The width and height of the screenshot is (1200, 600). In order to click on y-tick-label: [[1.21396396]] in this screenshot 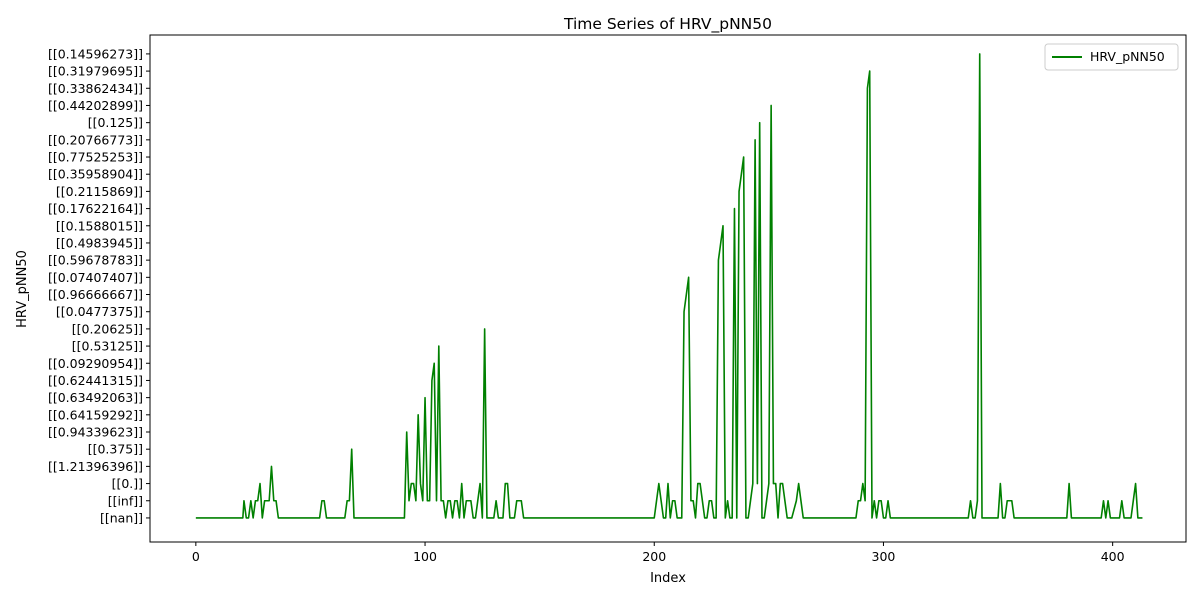, I will do `click(95, 466)`.